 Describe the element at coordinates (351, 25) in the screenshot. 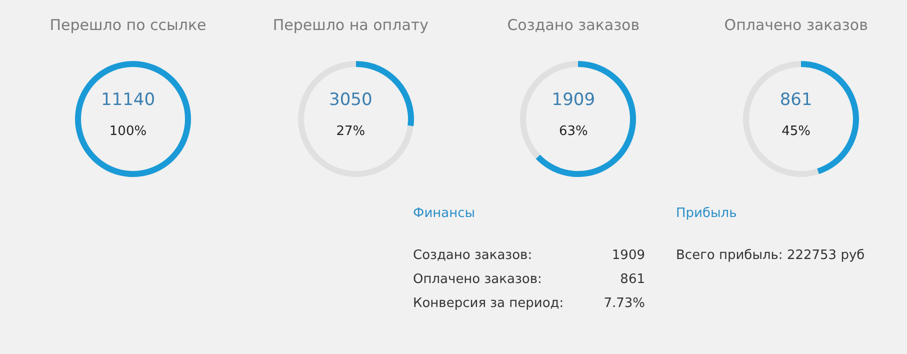

I see `chart-title: Перешло на оплату` at that location.